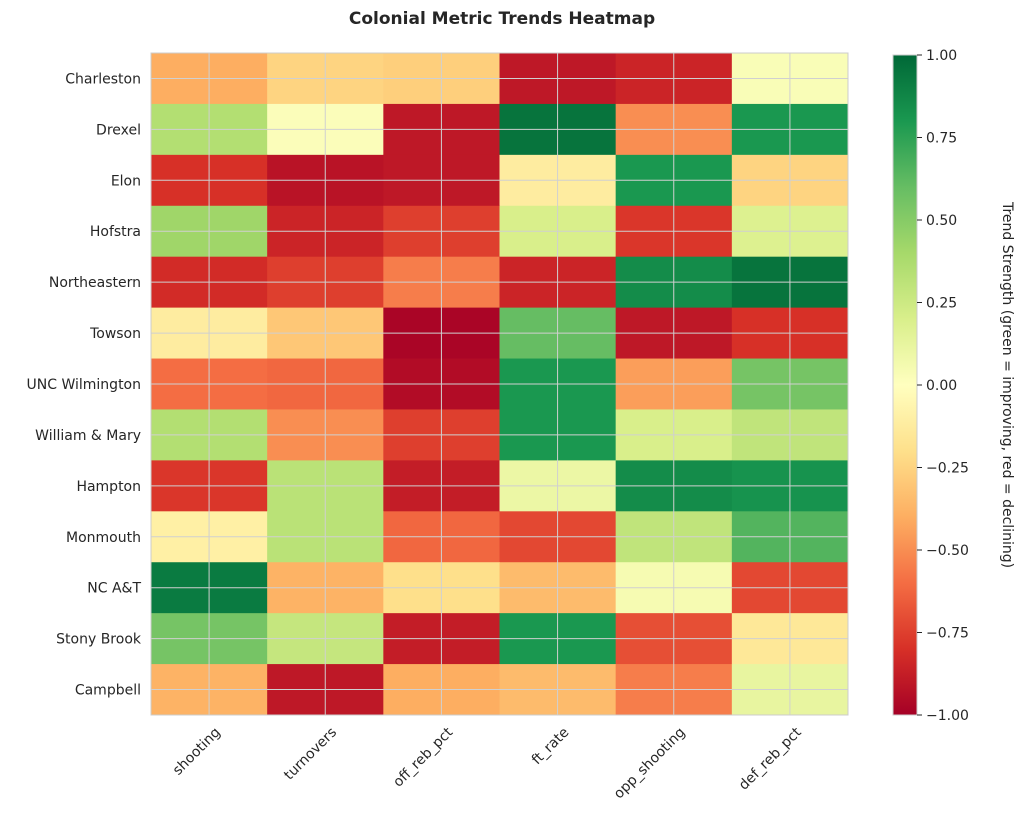  I want to click on y-tick-label: Campbell, so click(108, 691).